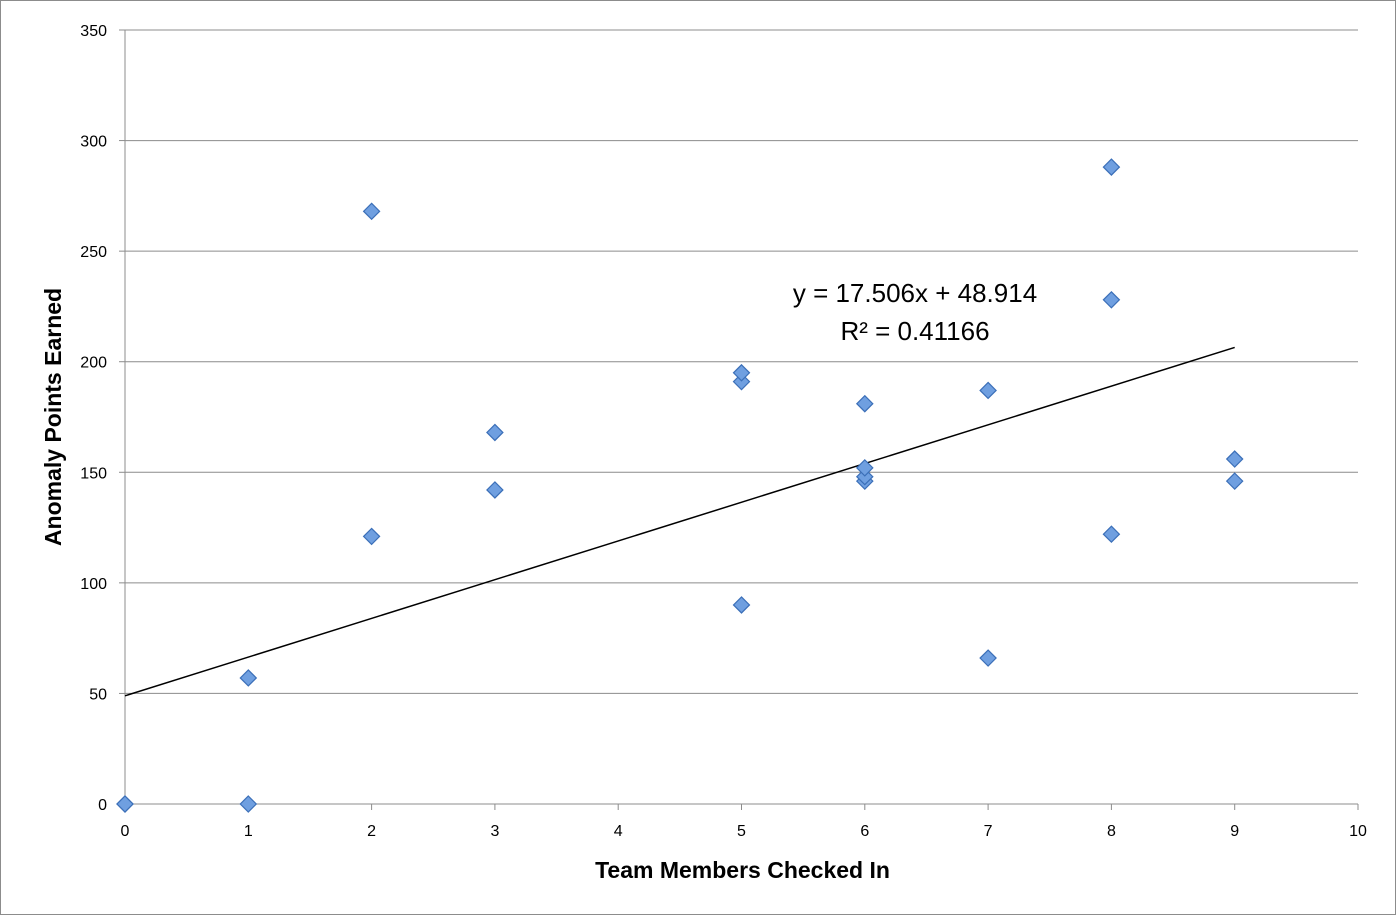 The image size is (1396, 915). What do you see at coordinates (915, 293) in the screenshot?
I see `trendline-equation: y = 17.506x + 48.914` at bounding box center [915, 293].